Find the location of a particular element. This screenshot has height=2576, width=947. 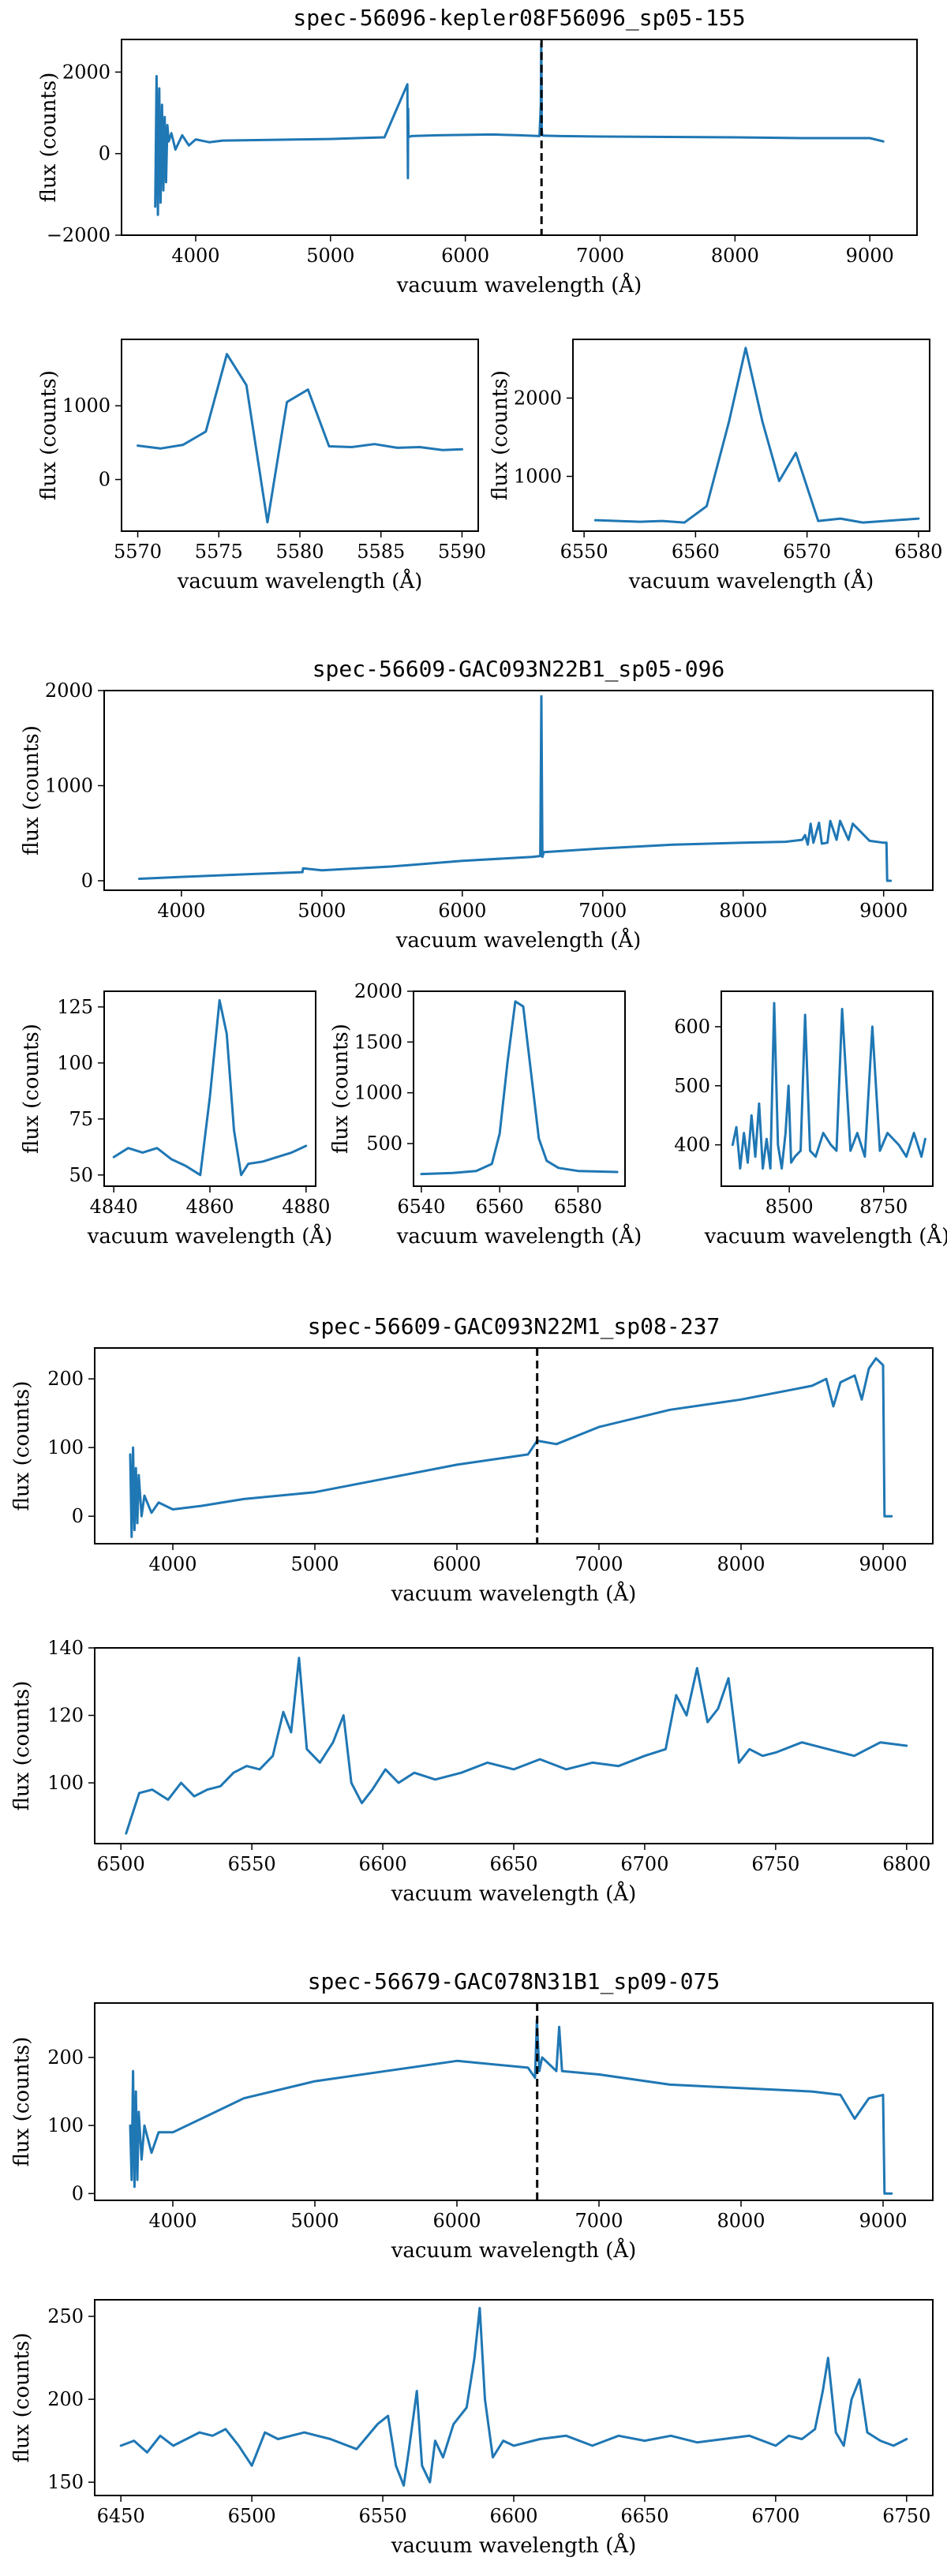

axes-frame-s3-full is located at coordinates (514, 1445).